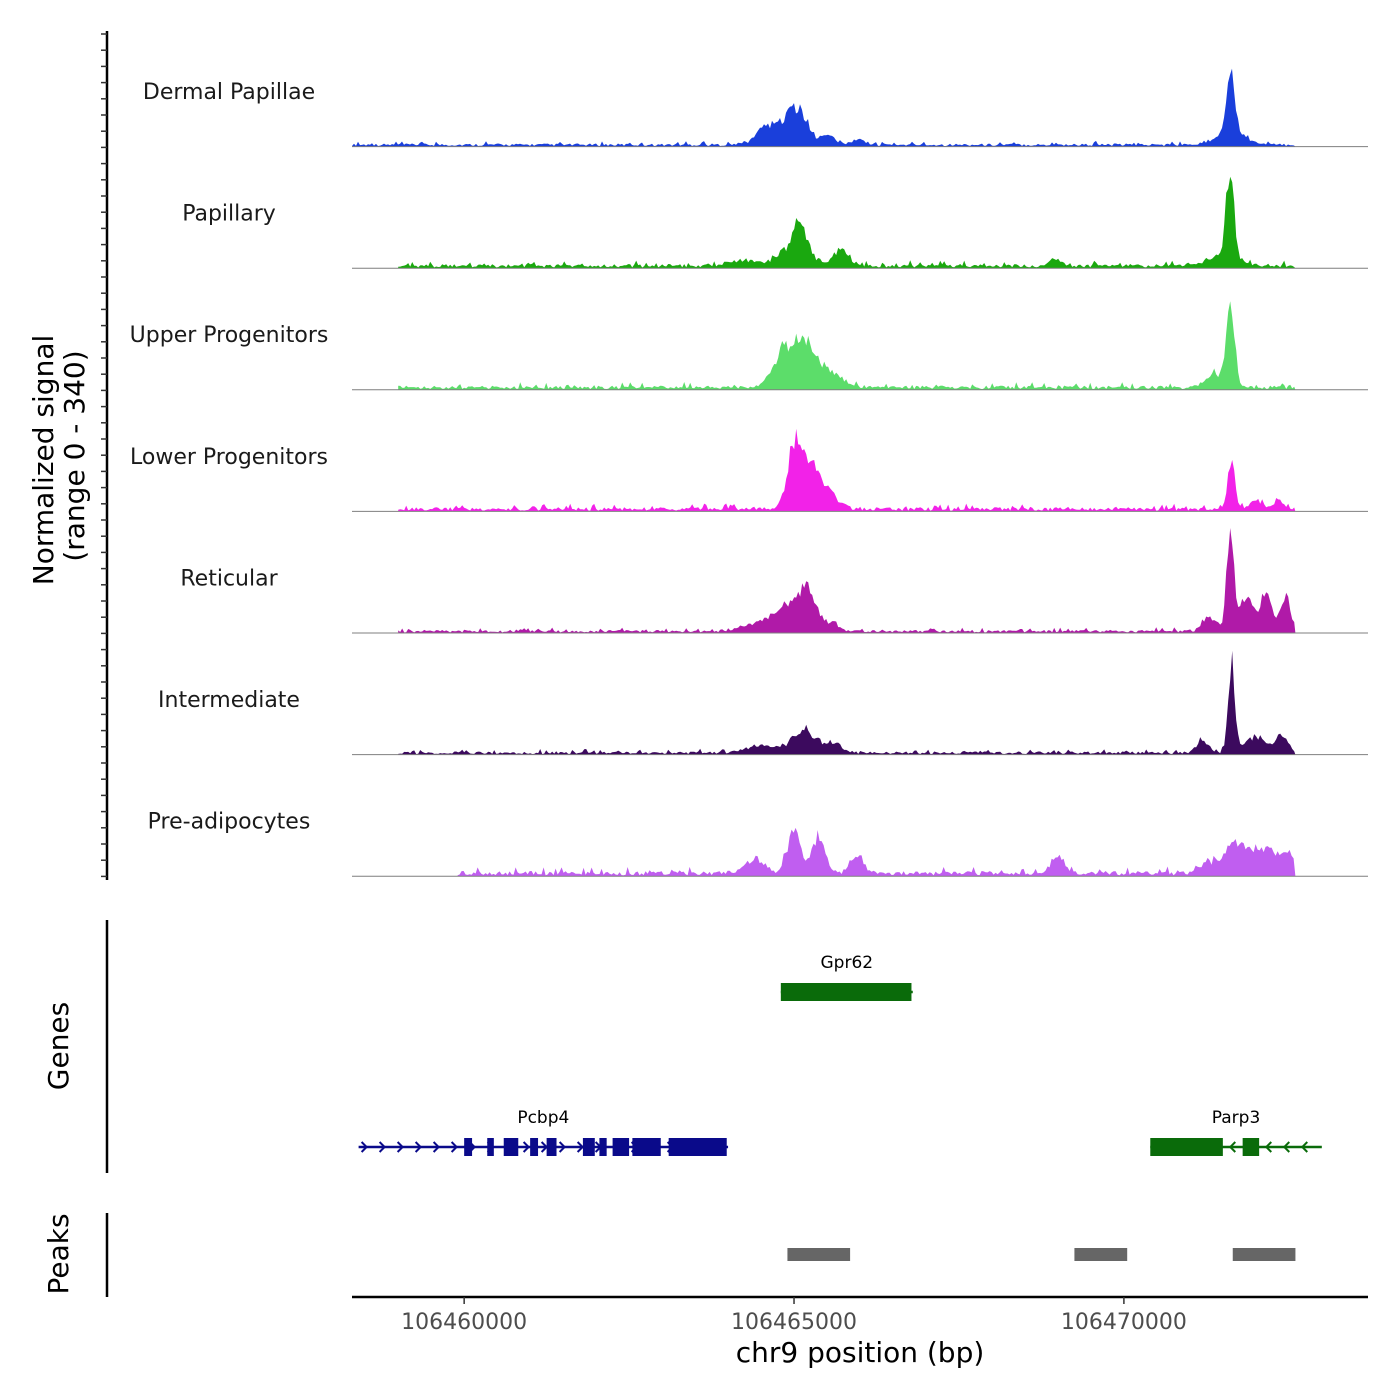 The height and width of the screenshot is (1400, 1400). I want to click on track-upper-progenitors: Upper Progenitors, so click(749, 346).